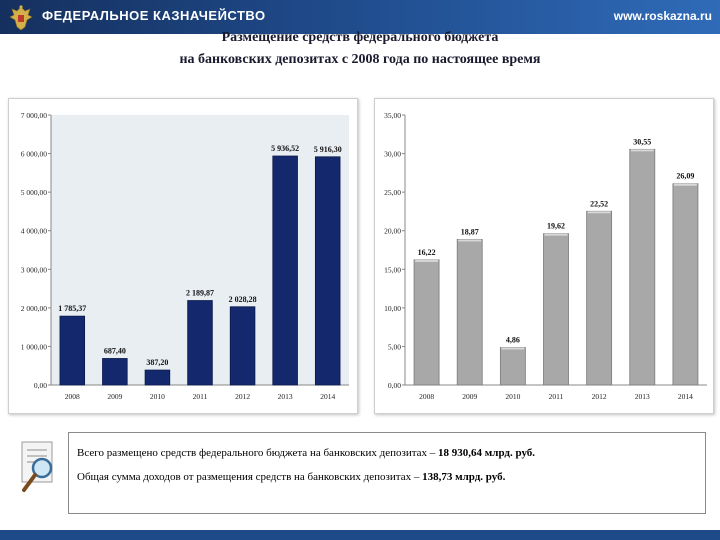 The height and width of the screenshot is (540, 720). Describe the element at coordinates (685, 176) in the screenshot. I see `data-label: 26,09` at that location.